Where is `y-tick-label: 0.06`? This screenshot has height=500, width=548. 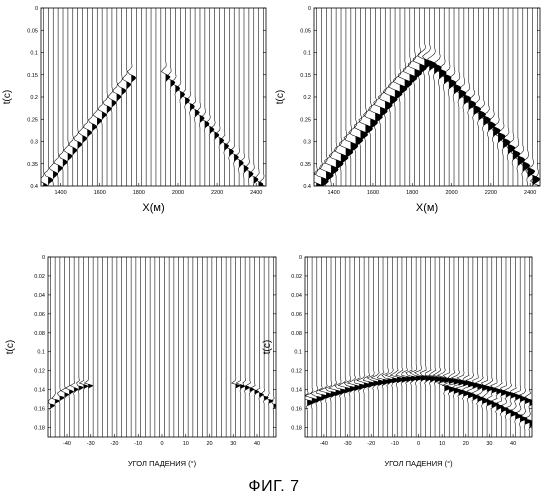 y-tick-label: 0.06 is located at coordinates (296, 315).